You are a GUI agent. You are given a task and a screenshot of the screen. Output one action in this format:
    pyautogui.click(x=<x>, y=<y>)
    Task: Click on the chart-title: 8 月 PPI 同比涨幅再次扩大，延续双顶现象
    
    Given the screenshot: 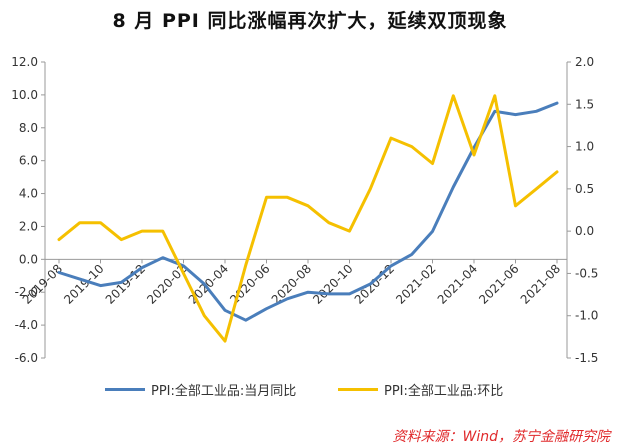 What is the action you would take?
    pyautogui.click(x=310, y=21)
    